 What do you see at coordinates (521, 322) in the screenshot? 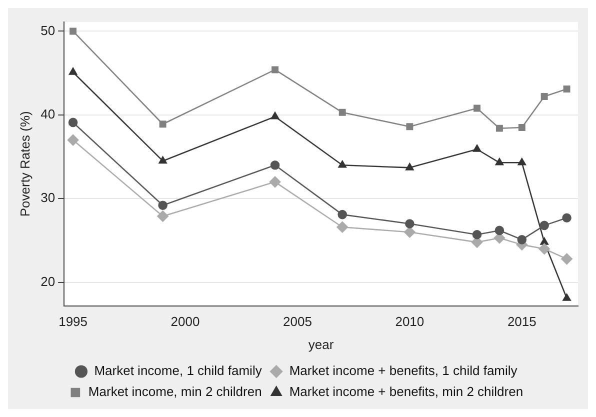
I see `x-tick-label: 2015` at bounding box center [521, 322].